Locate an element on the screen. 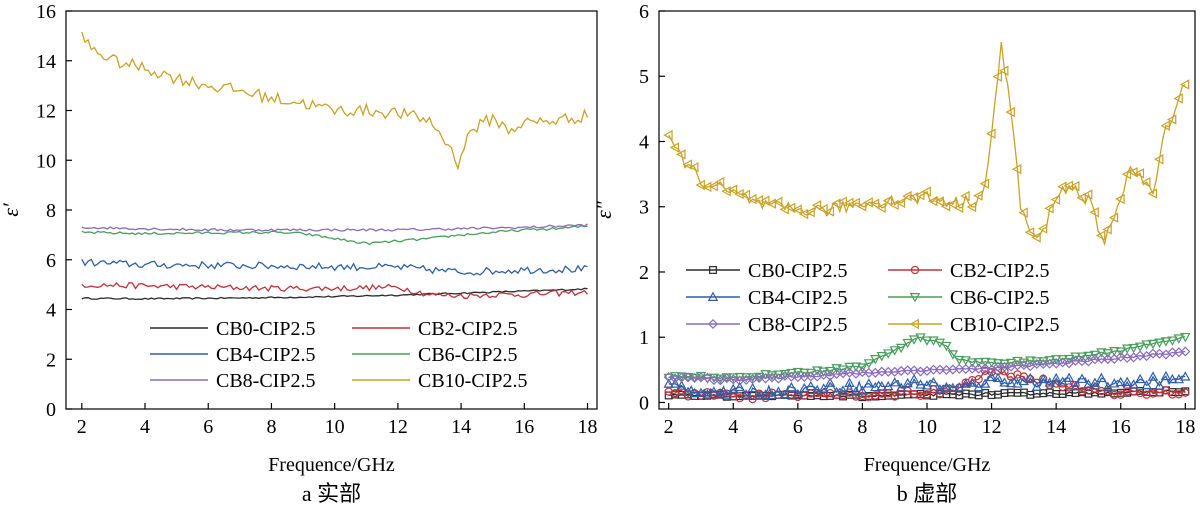 The height and width of the screenshot is (506, 1200). x-tick-label: 14 is located at coordinates (461, 427).